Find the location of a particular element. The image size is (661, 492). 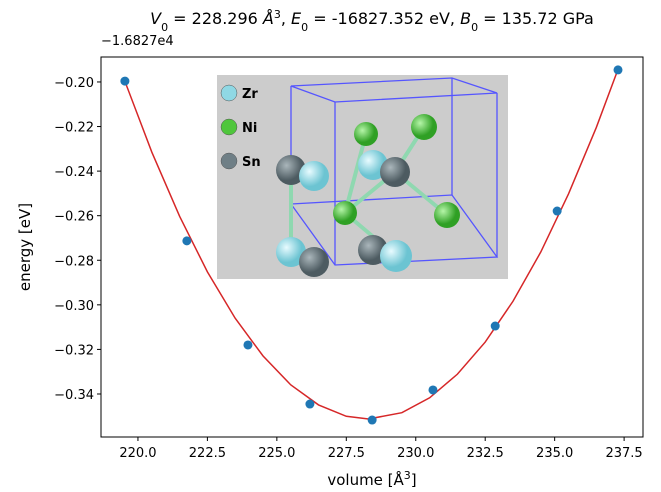

text-part: V is located at coordinates (156, 18).